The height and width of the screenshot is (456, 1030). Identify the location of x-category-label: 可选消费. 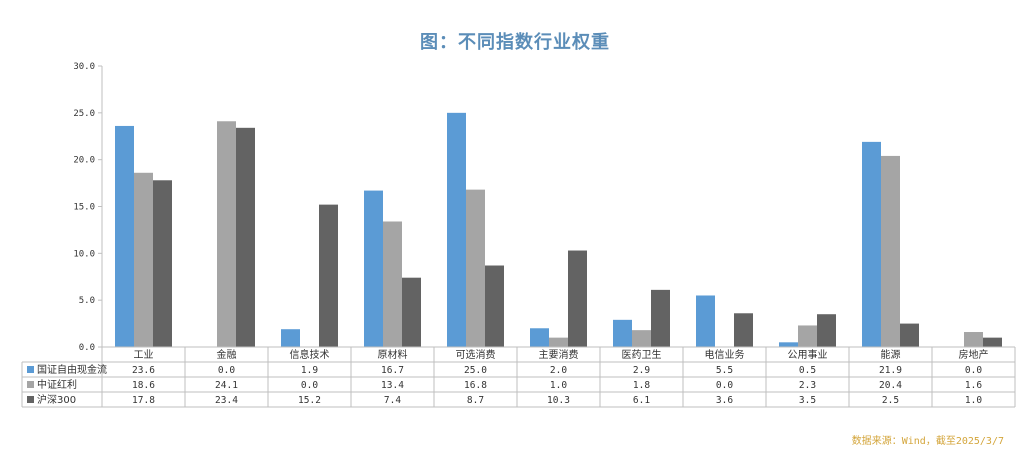
(476, 354).